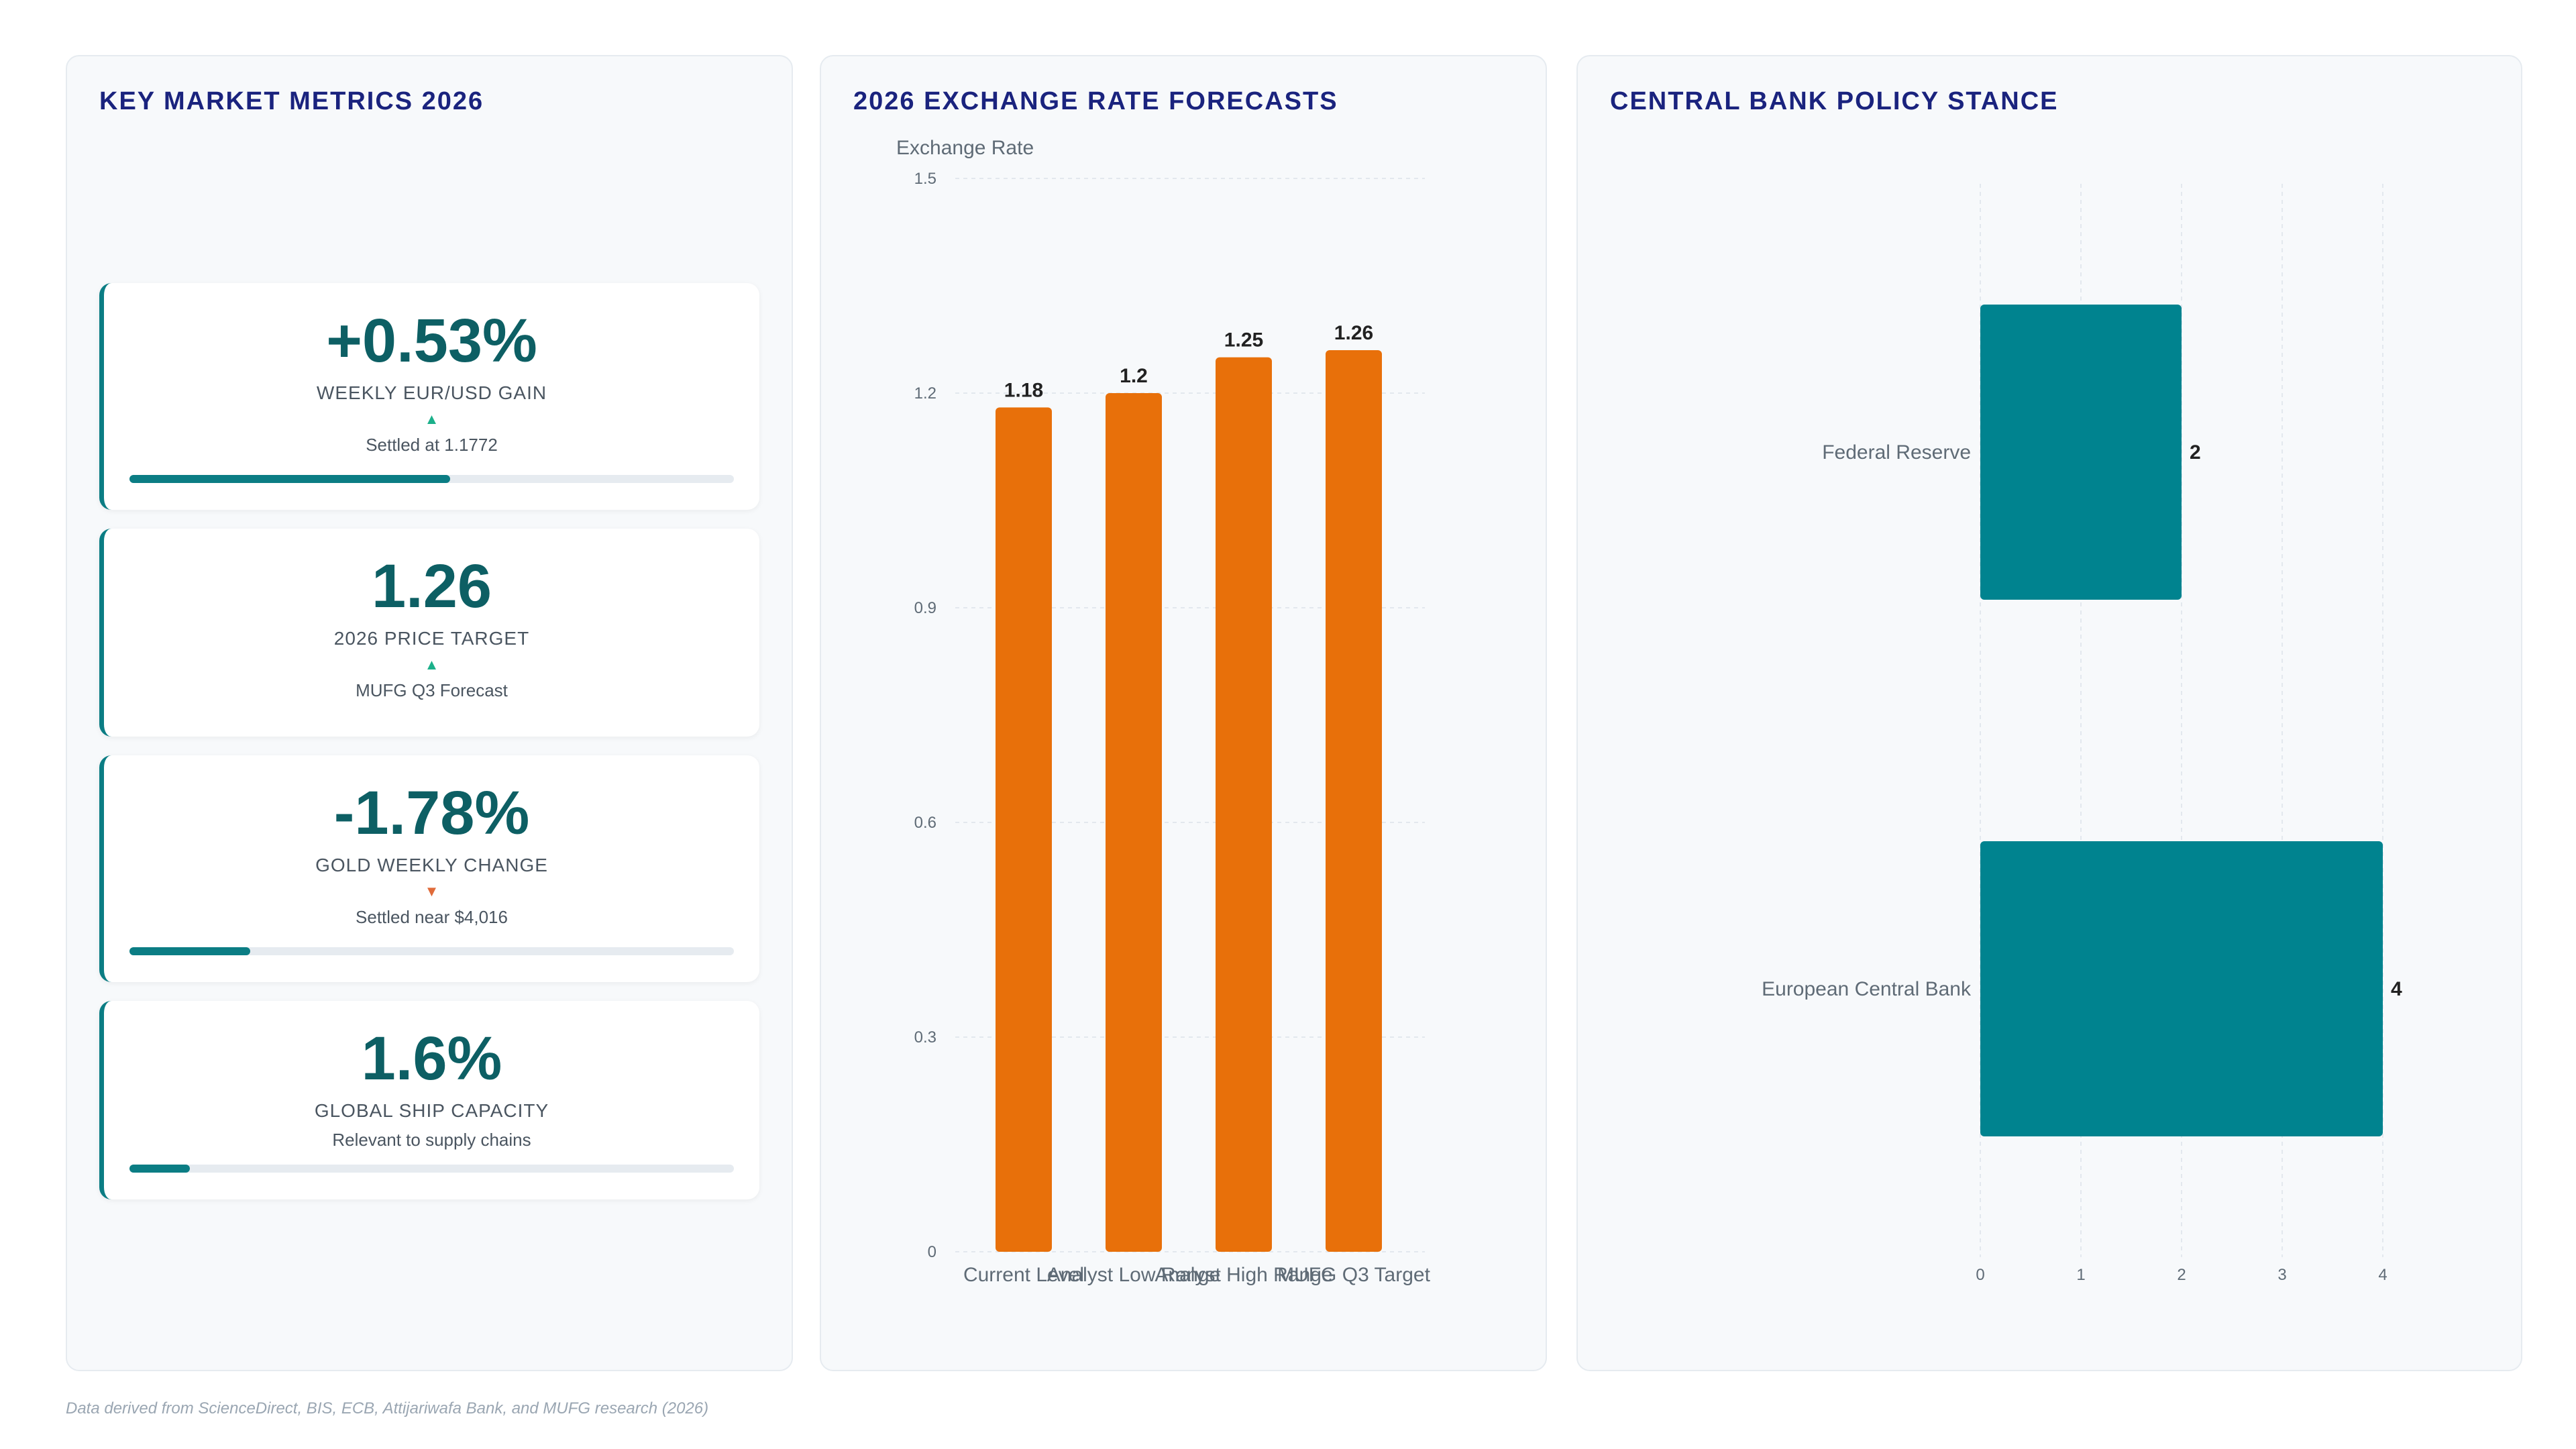 This screenshot has height=1449, width=2576. Describe the element at coordinates (925, 179) in the screenshot. I see `y-tick-label: 1.5` at that location.